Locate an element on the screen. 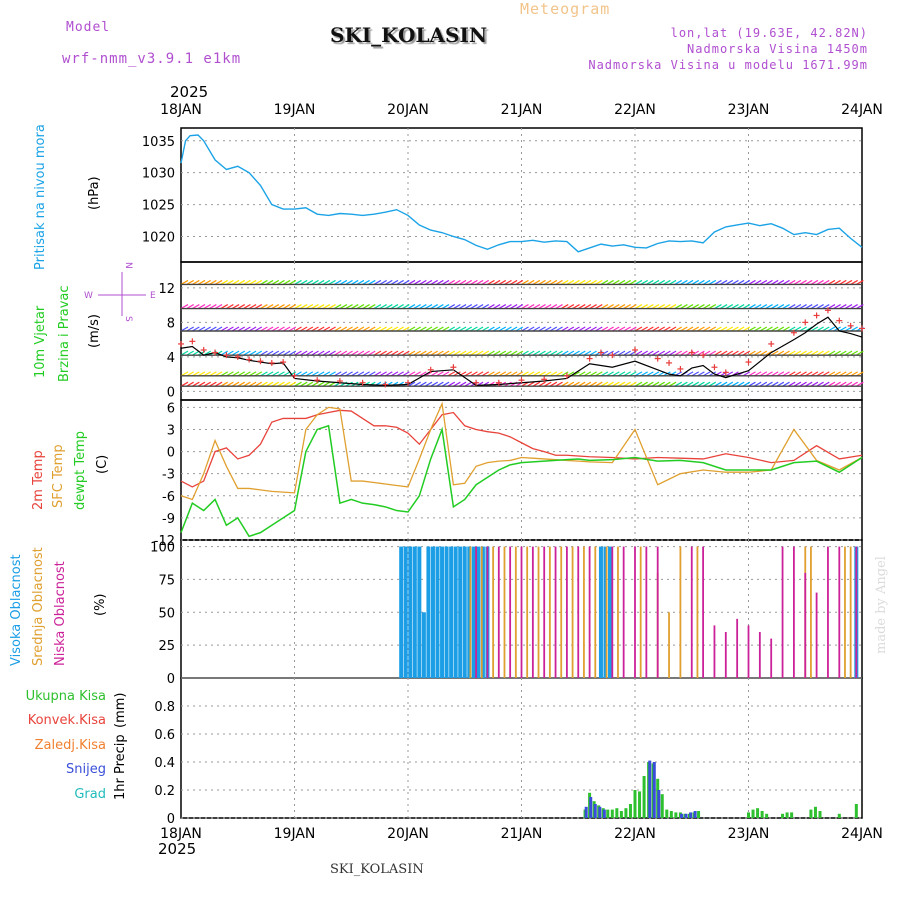  time-tick-top-label: 20JAN is located at coordinates (408, 110).